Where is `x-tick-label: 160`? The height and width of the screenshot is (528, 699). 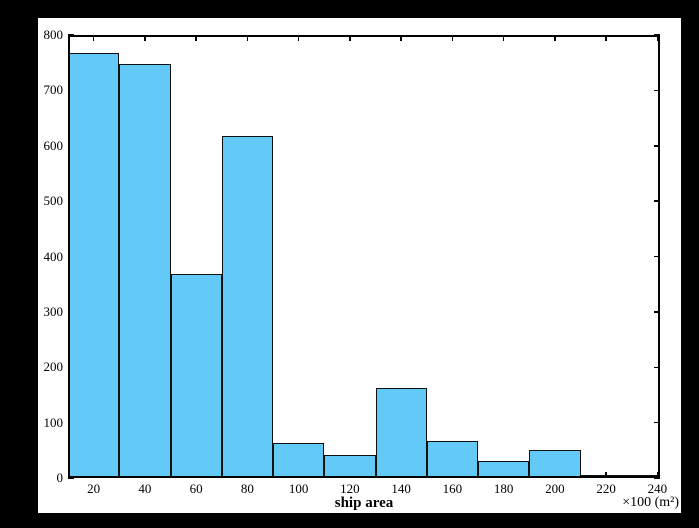 x-tick-label: 160 is located at coordinates (452, 488).